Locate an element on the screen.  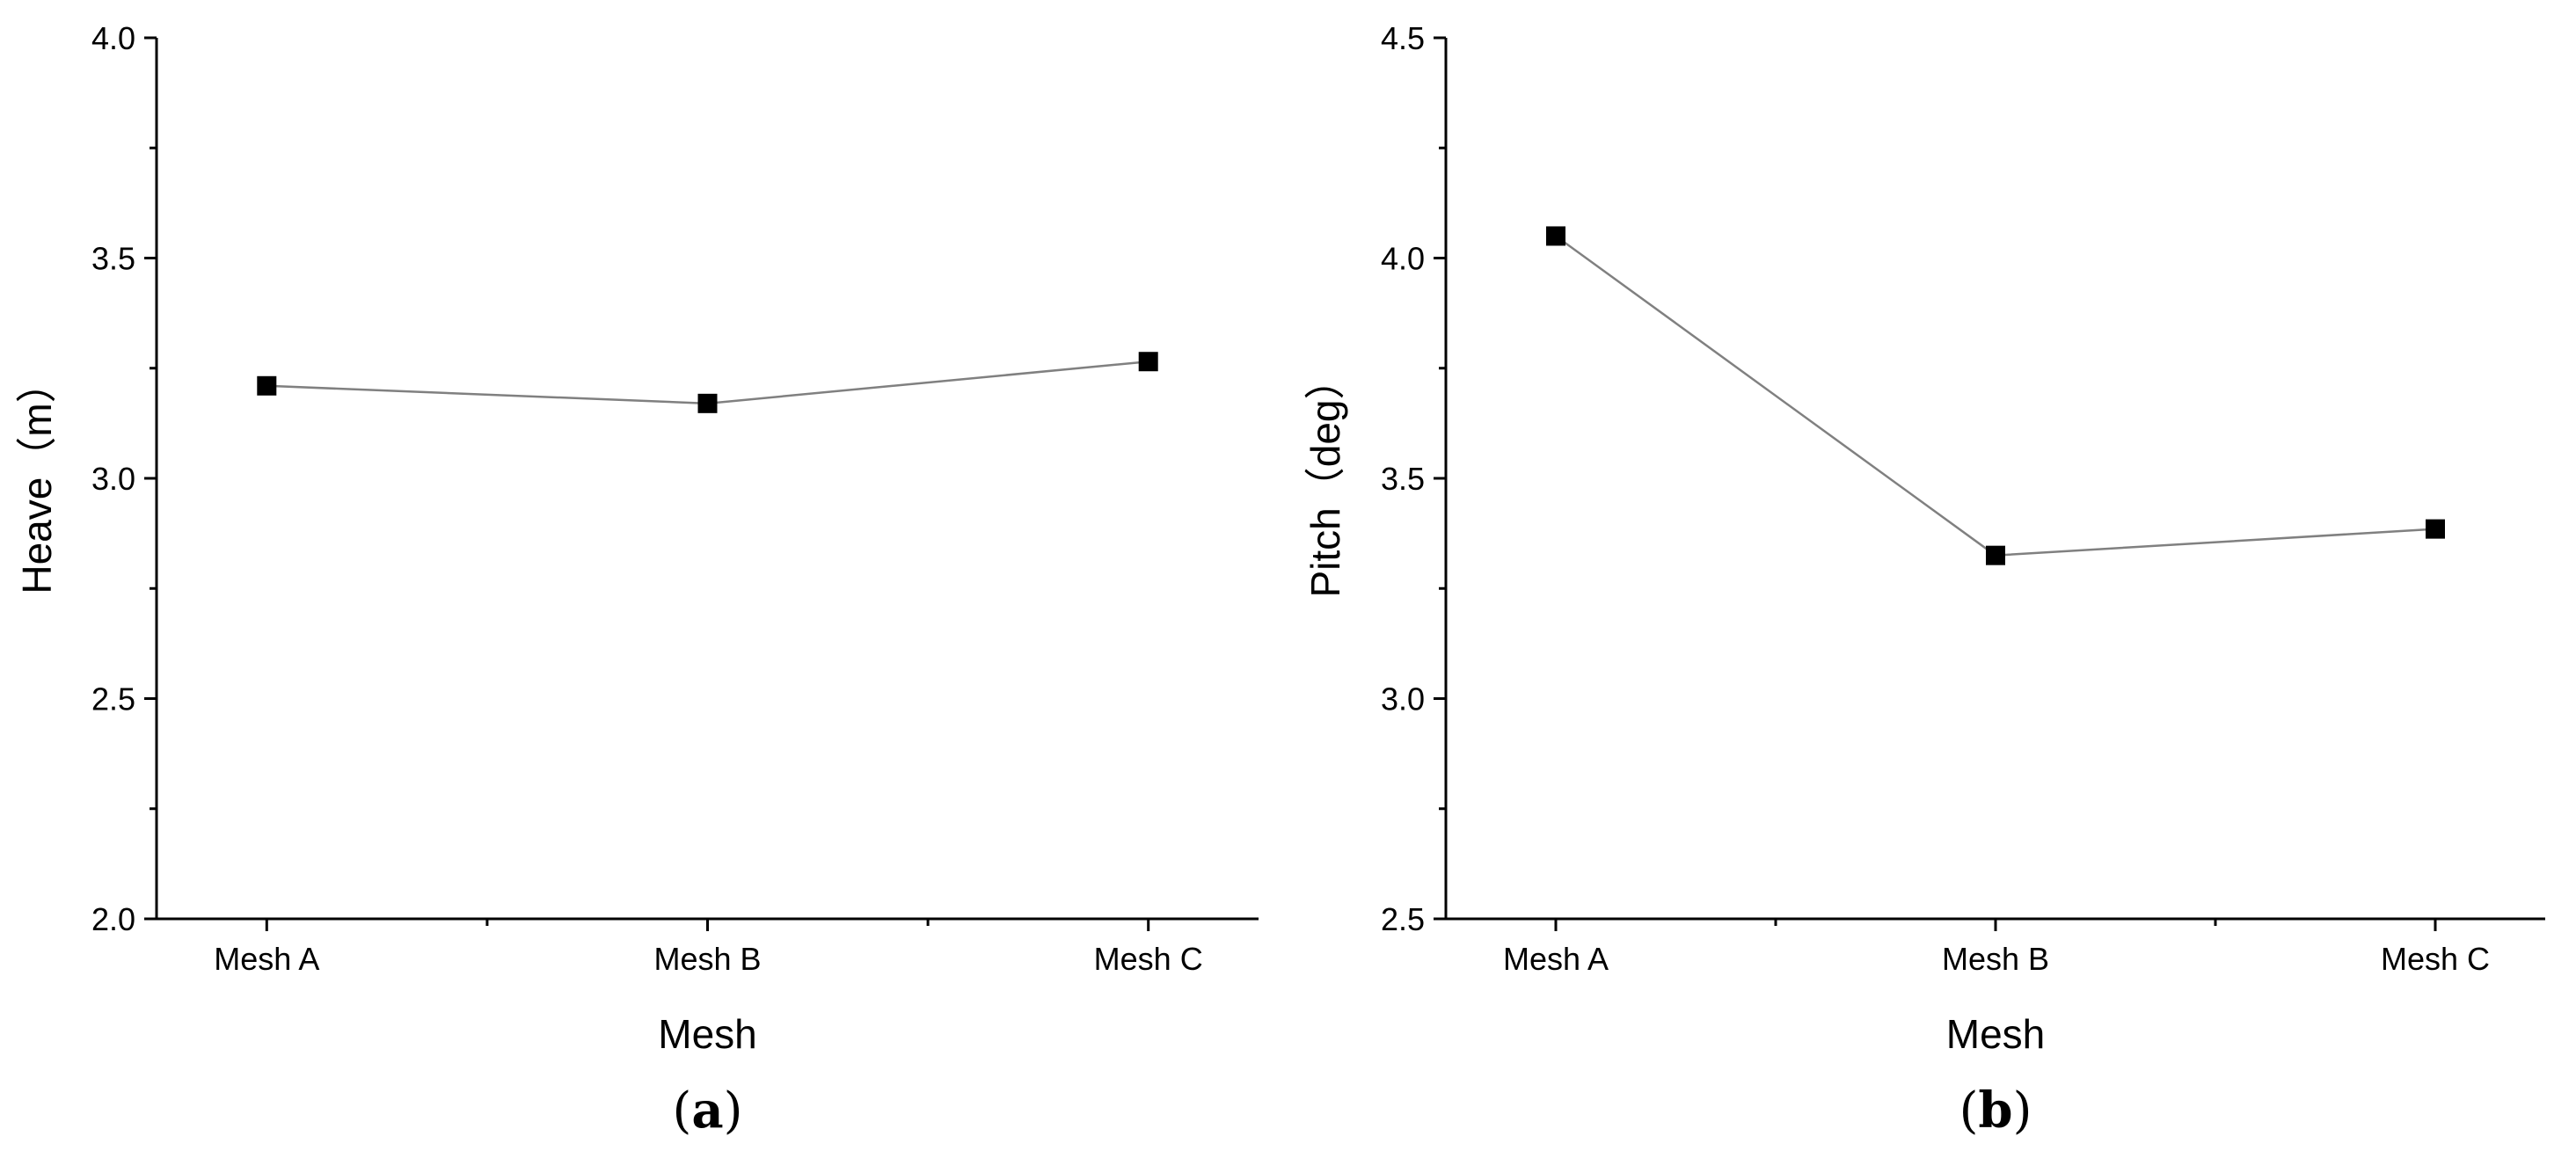
y-tick-label: 4.5 is located at coordinates (1403, 38).